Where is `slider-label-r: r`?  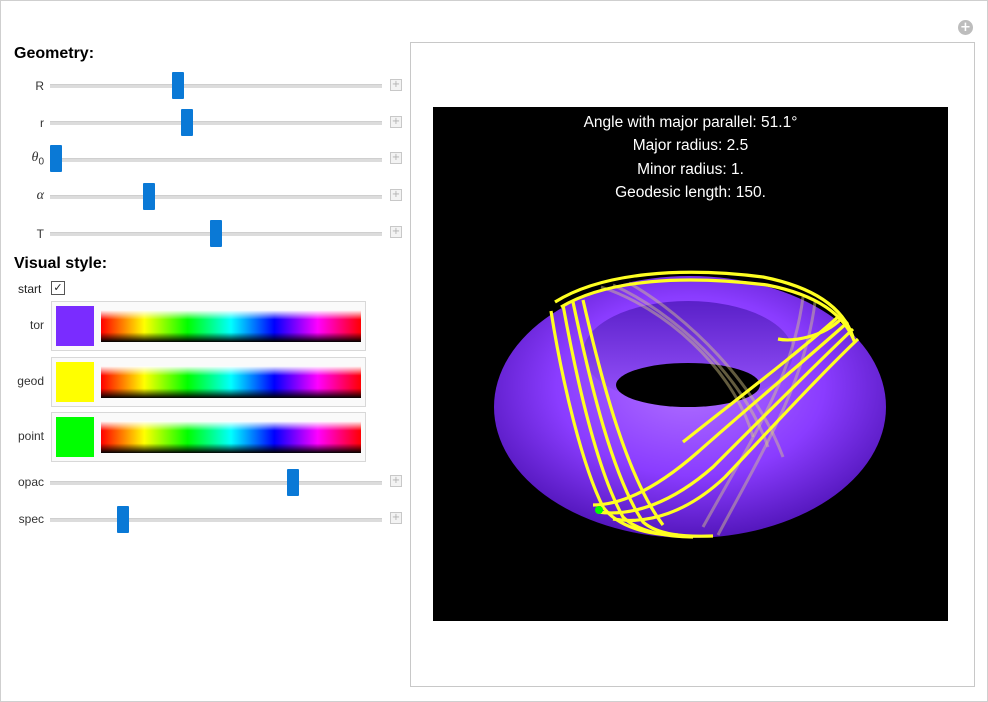
slider-label-r: r is located at coordinates (42, 123).